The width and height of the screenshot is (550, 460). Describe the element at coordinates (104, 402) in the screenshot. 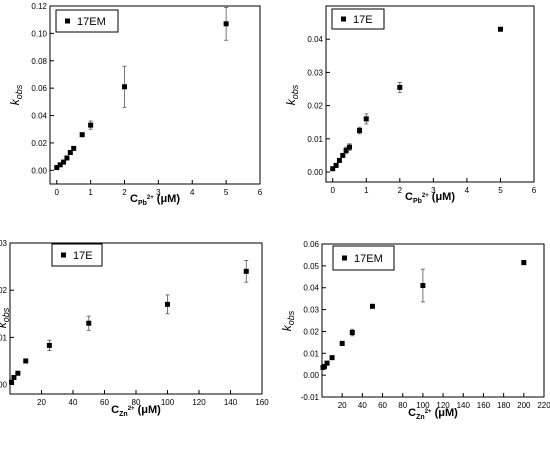

I see `x-tick-label: 60` at that location.